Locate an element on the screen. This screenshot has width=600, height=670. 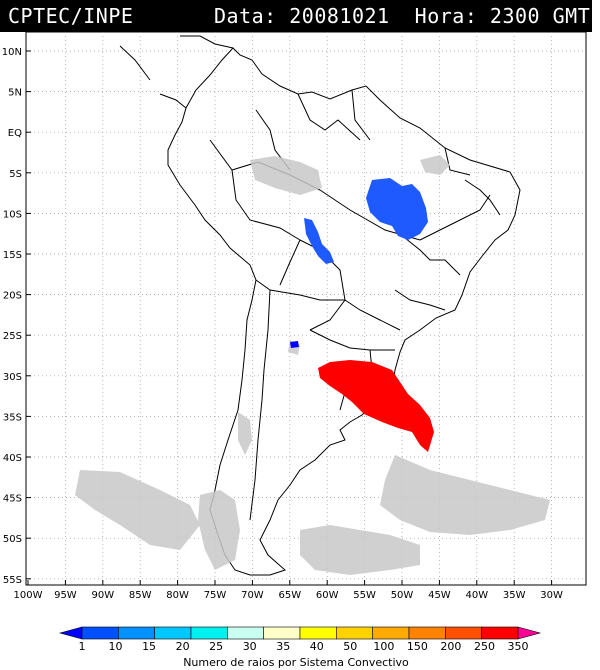
datetime-label: Data: 20081021 Hora: 2300 GMT is located at coordinates (402, 16).